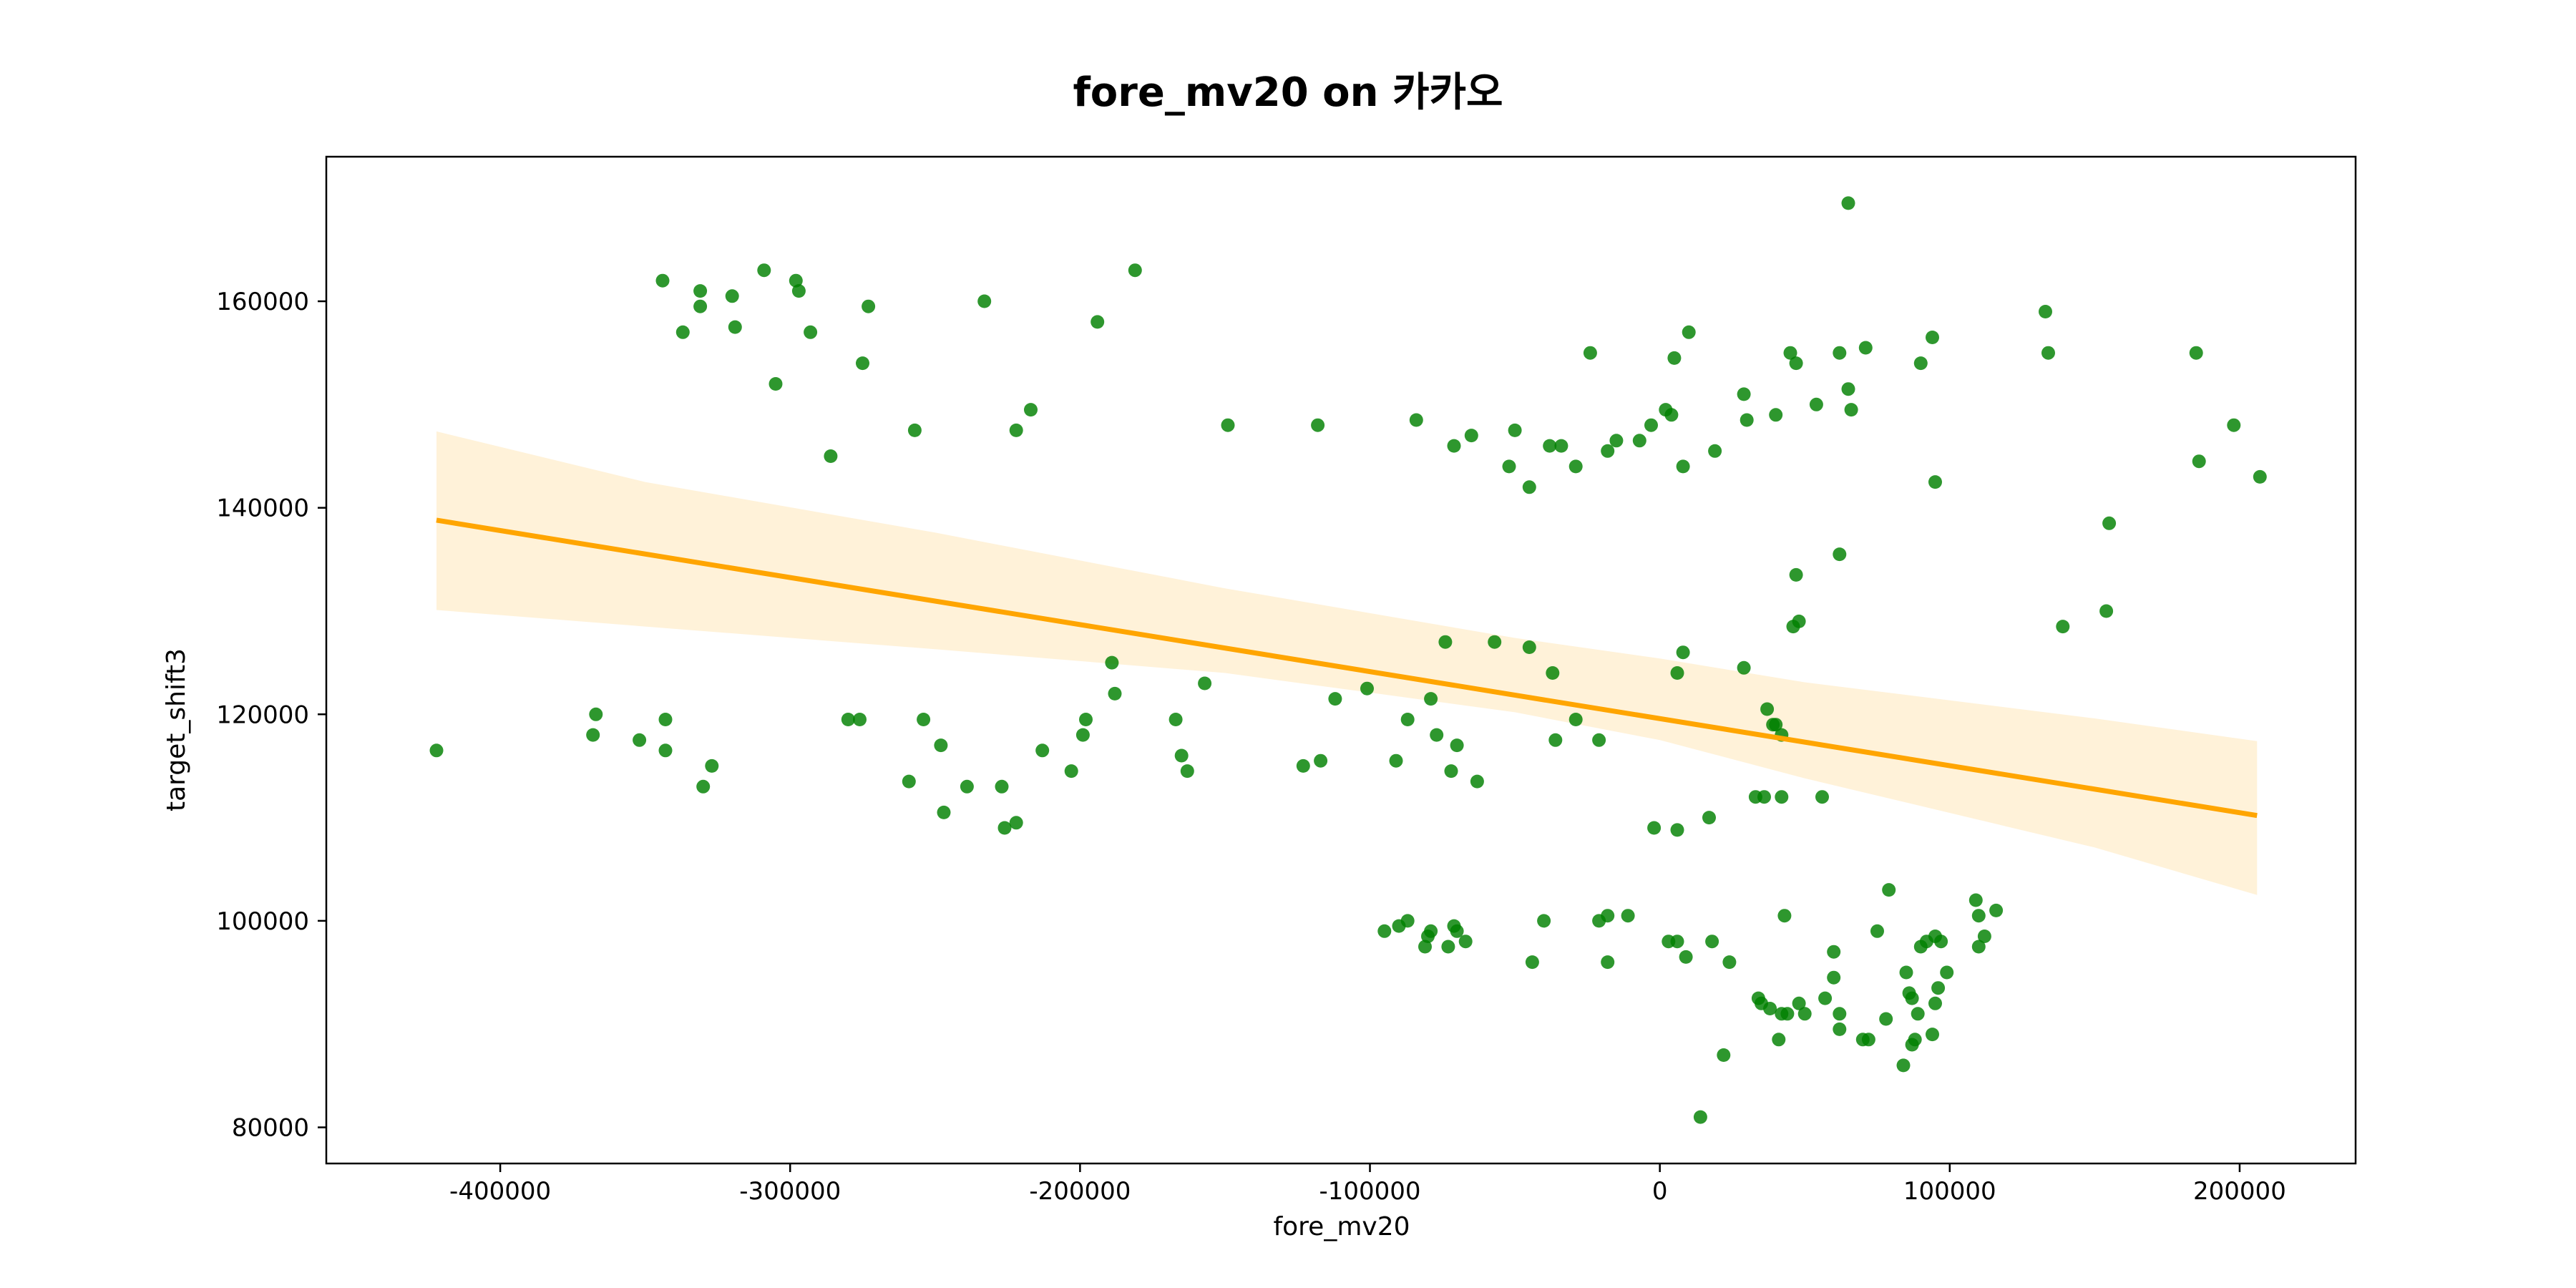 Image resolution: width=2576 pixels, height=1288 pixels. I want to click on y-axis-ticks: 80000 100000 120000 140000 160000, so click(271, 715).